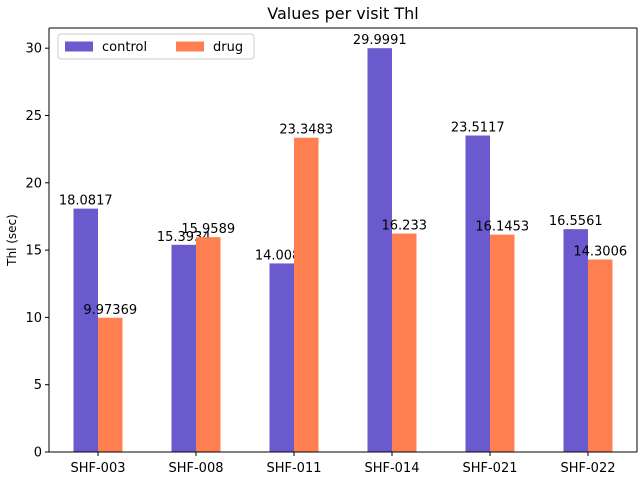 Image resolution: width=640 pixels, height=480 pixels. What do you see at coordinates (342, 13) in the screenshot?
I see `chart-title: Values per visit Thl` at bounding box center [342, 13].